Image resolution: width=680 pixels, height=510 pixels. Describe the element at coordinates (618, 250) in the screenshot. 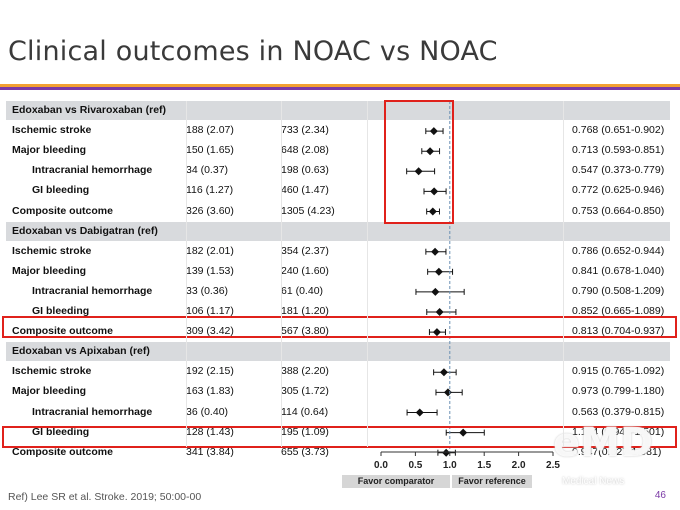

I see `hazard-ratio-ci: 0.786 (0.652-0.944)` at that location.